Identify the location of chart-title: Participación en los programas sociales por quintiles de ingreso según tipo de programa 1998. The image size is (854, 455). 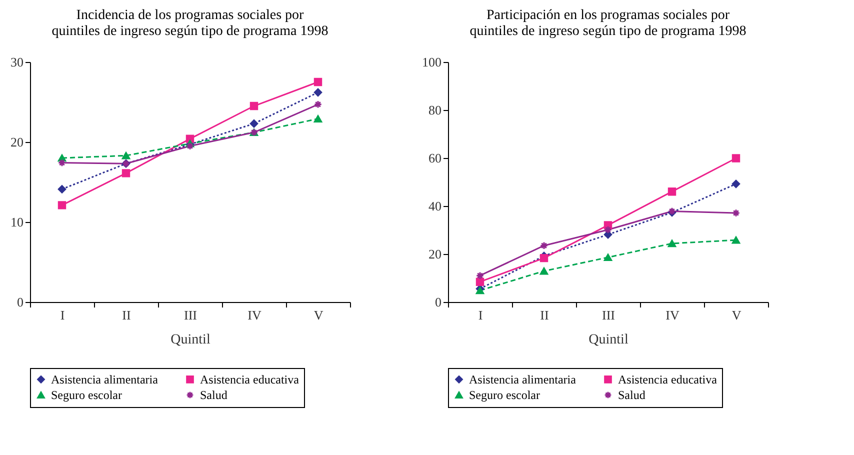
(608, 23).